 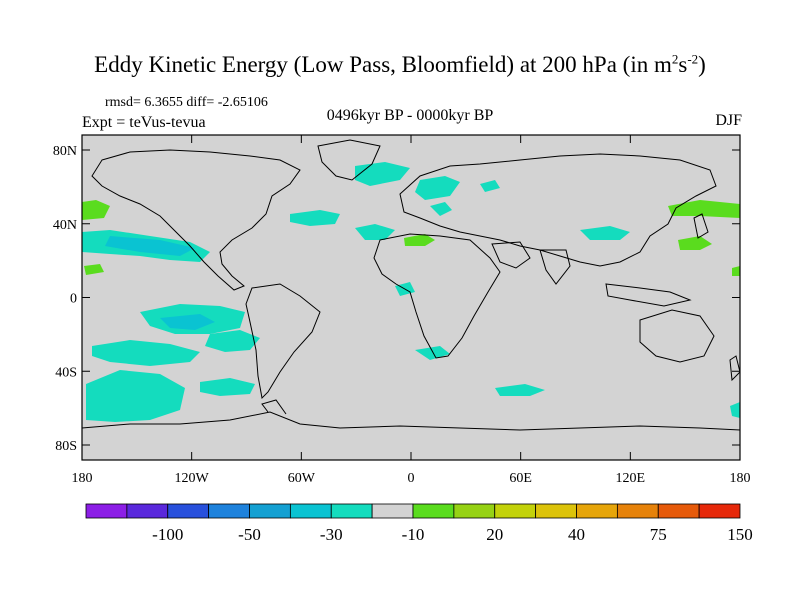 I want to click on experiment-label: Expt = teVus-tevua, so click(x=144, y=122).